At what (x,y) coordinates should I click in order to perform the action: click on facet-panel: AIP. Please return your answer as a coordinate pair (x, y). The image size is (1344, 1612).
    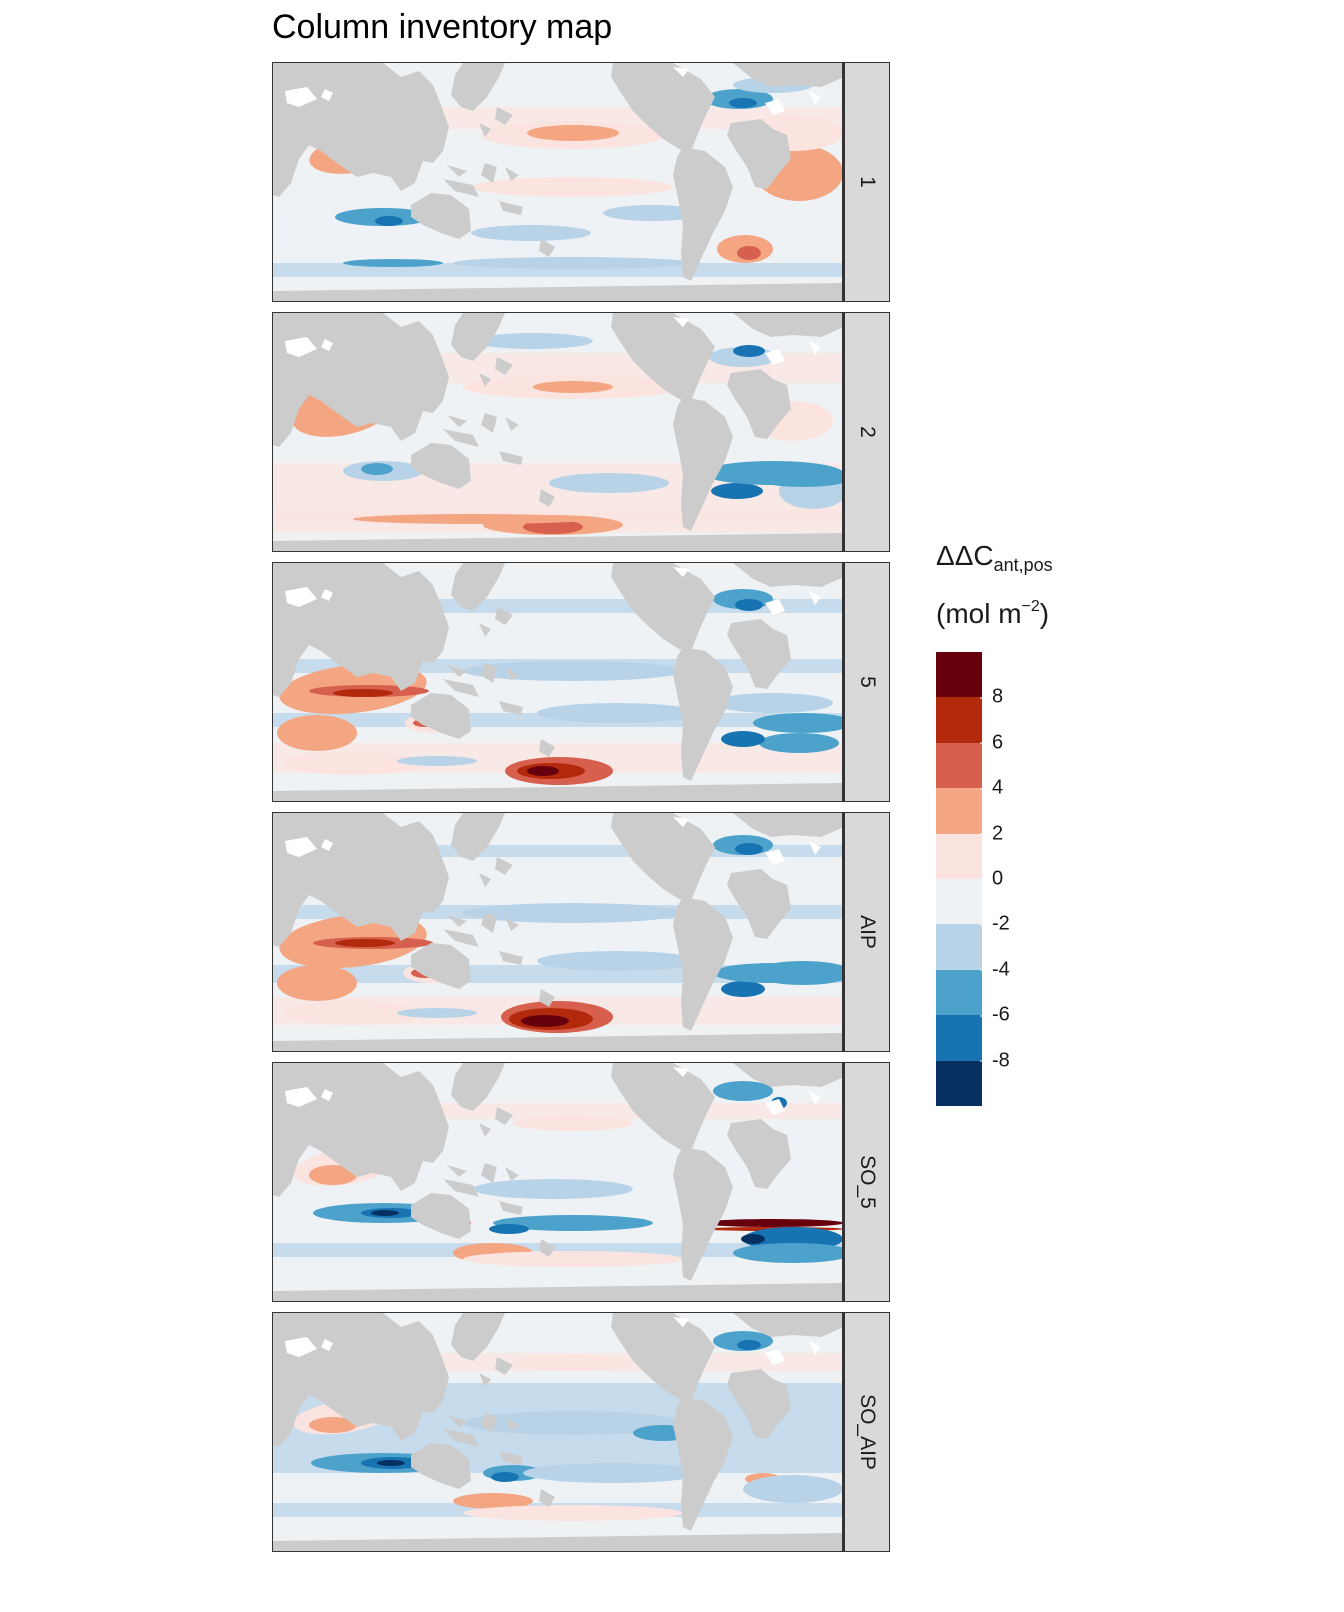
    Looking at the image, I should click on (581, 932).